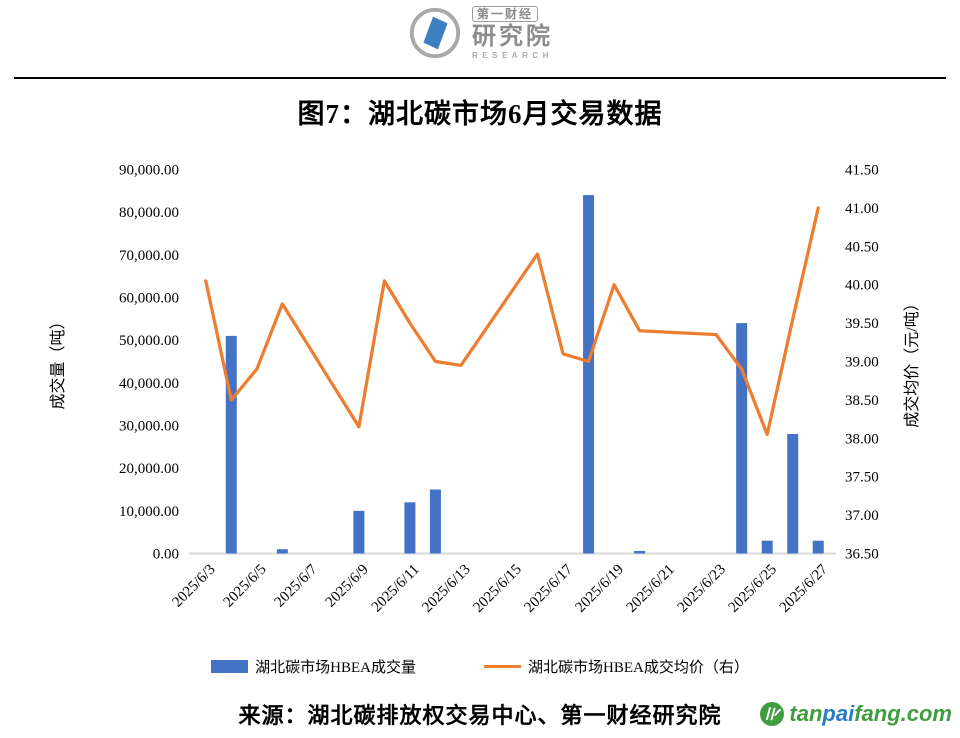 The height and width of the screenshot is (738, 960). I want to click on footer: 来源：湖北碳排放权交易中心、第一财经研究院 tanpaifang.com, so click(480, 716).